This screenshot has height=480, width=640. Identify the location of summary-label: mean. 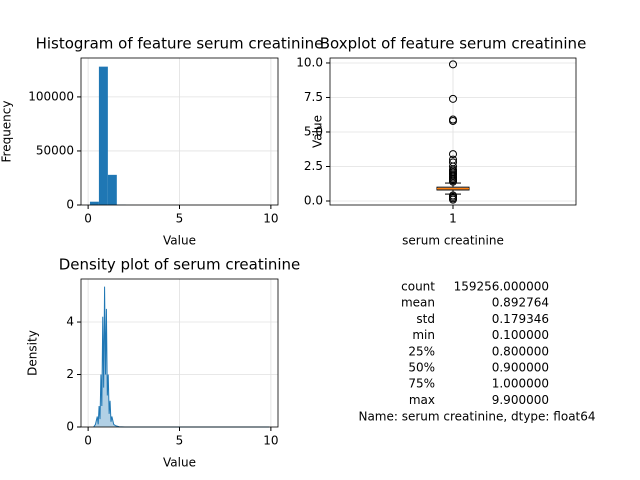
(418, 303).